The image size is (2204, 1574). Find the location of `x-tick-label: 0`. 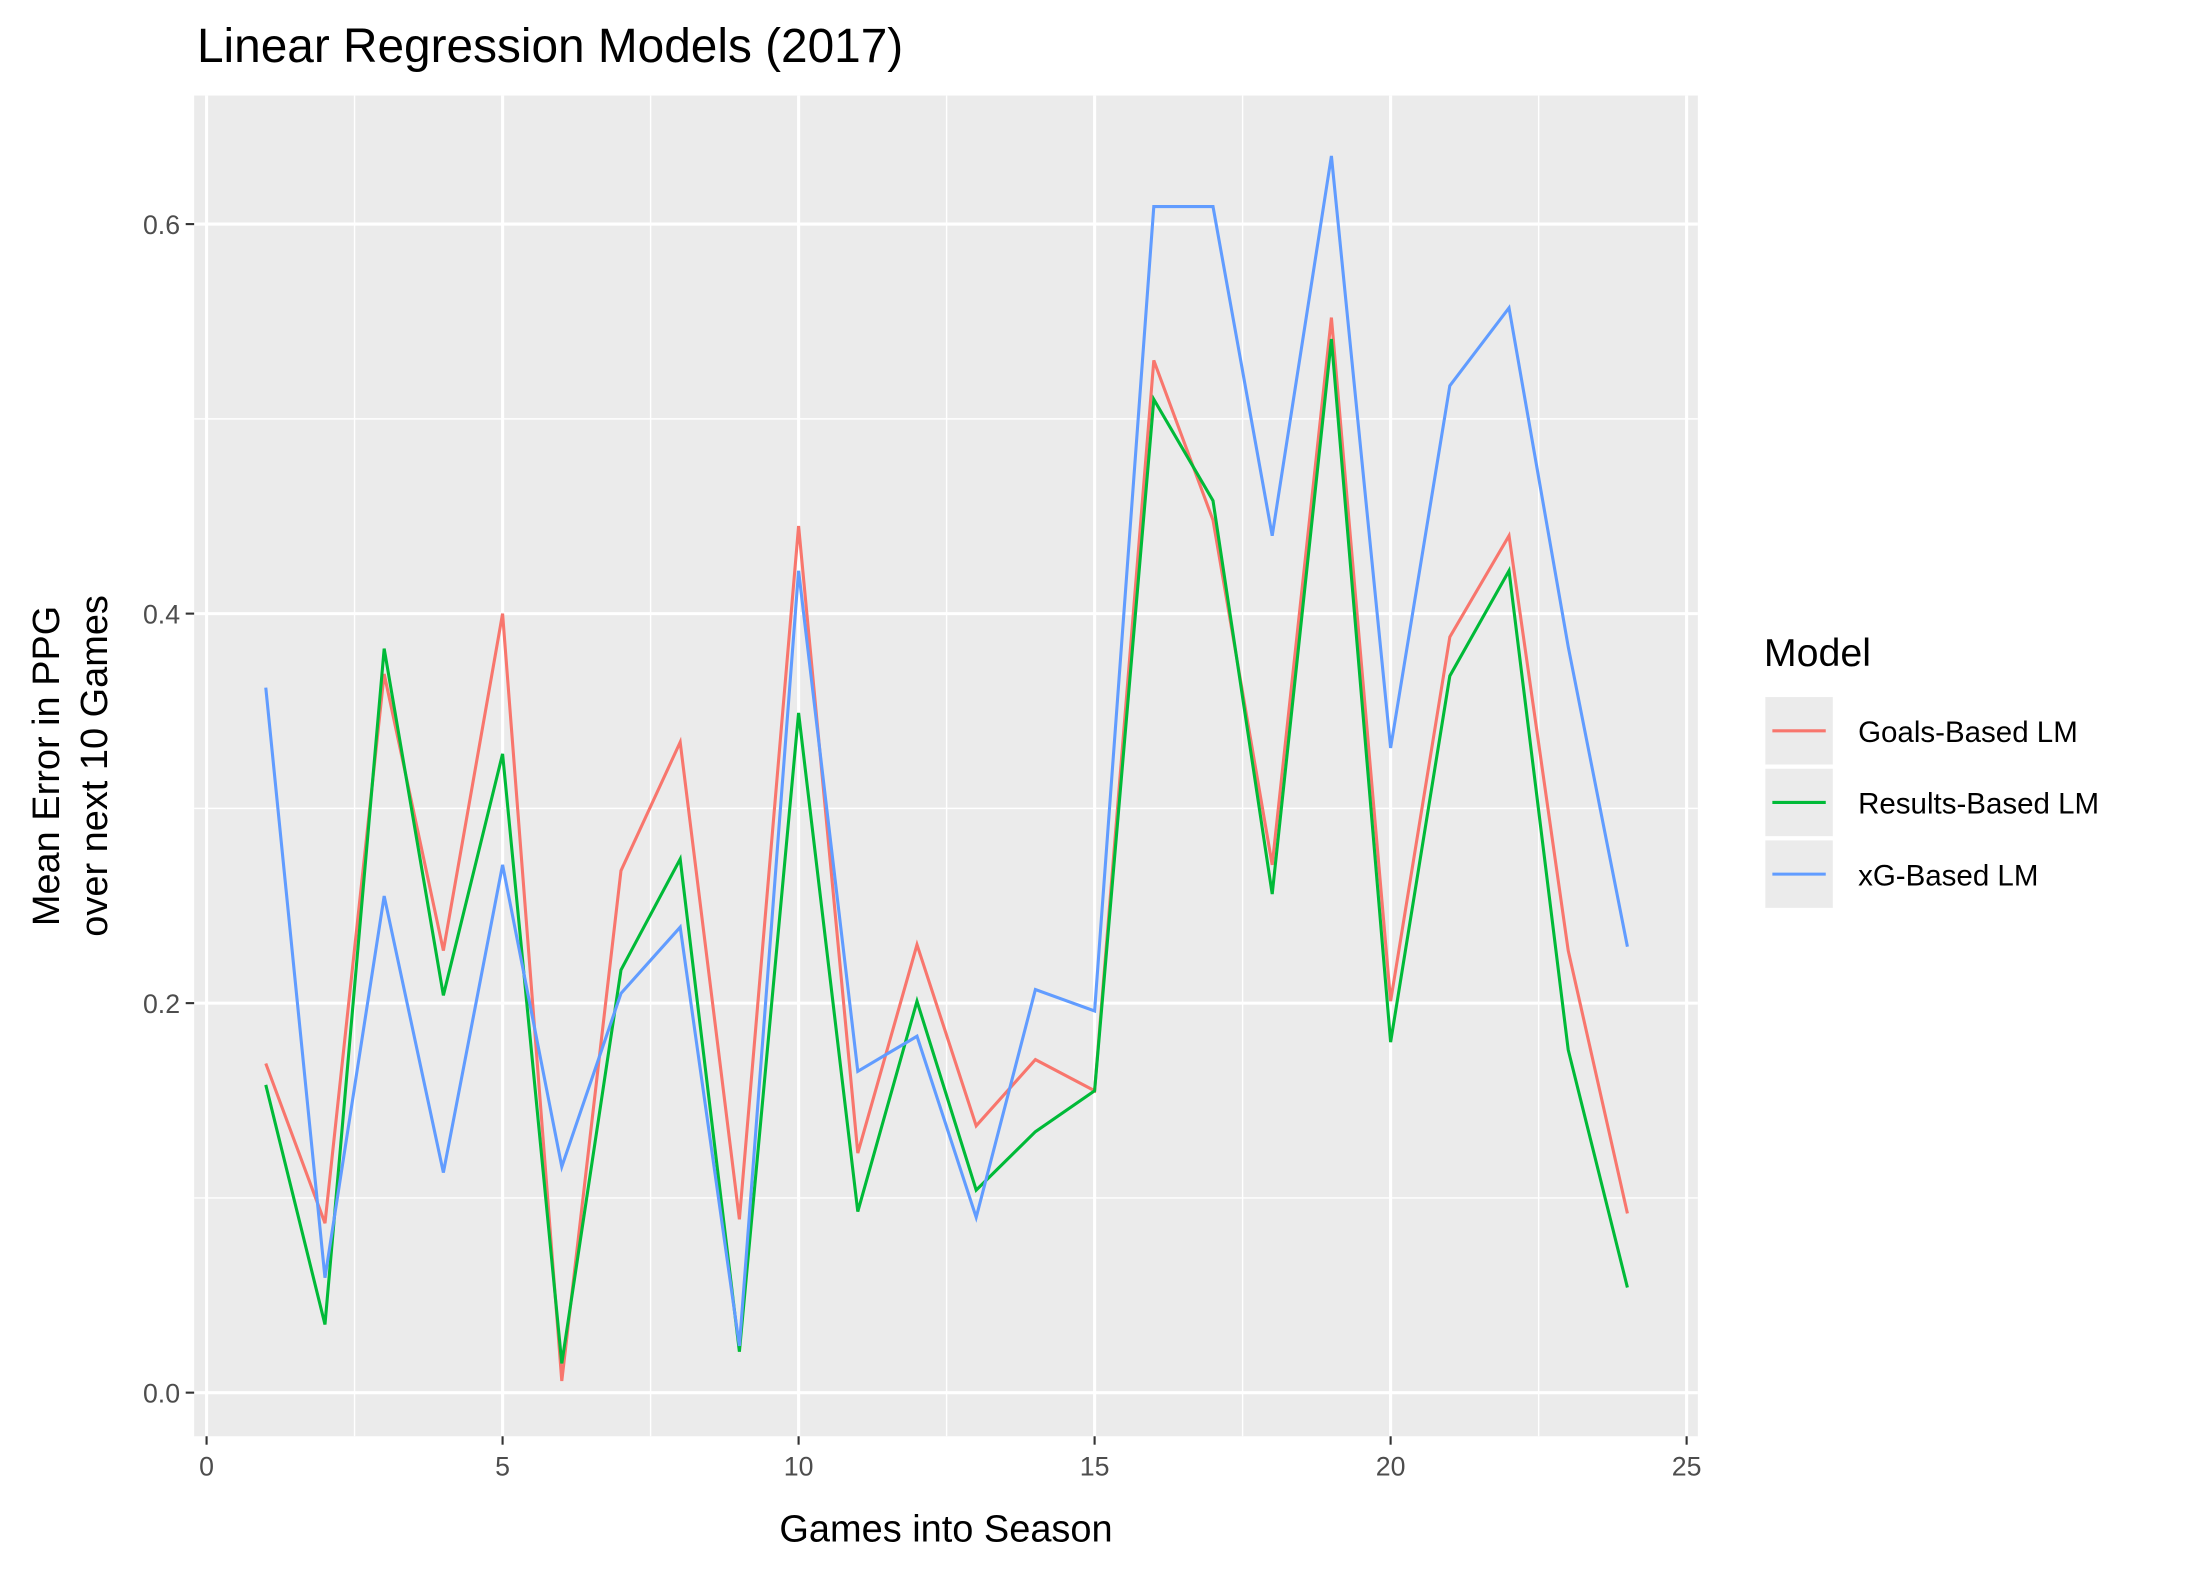

x-tick-label: 0 is located at coordinates (206, 1467).